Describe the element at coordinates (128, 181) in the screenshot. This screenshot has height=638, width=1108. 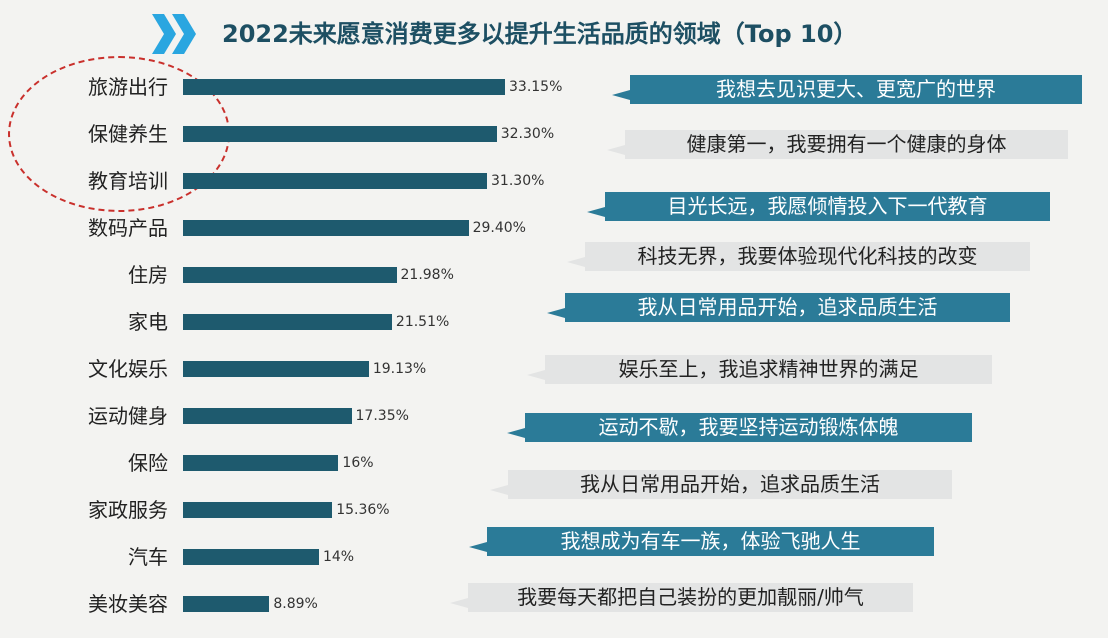
I see `category-label: 教育培训` at that location.